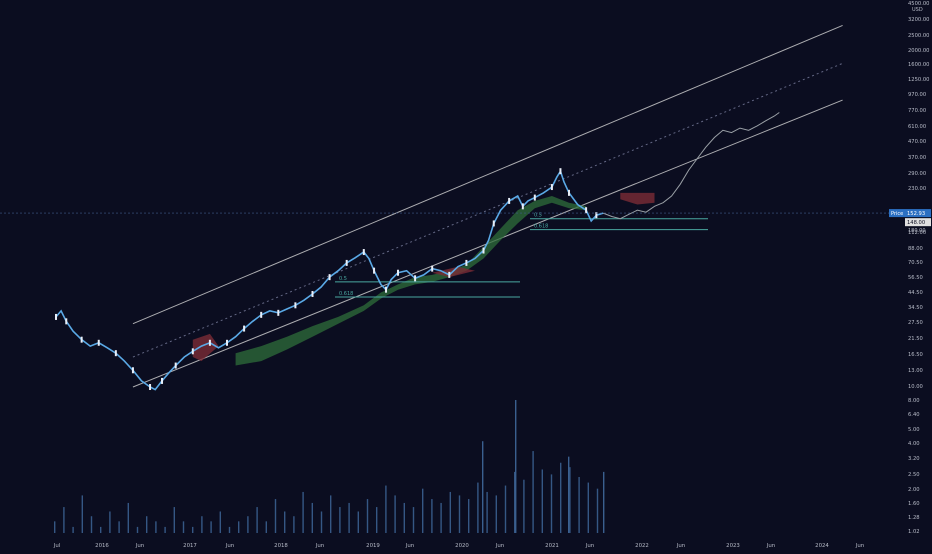 Image resolution: width=932 pixels, height=554 pixels. I want to click on x-tick-label: 2021, so click(552, 546).